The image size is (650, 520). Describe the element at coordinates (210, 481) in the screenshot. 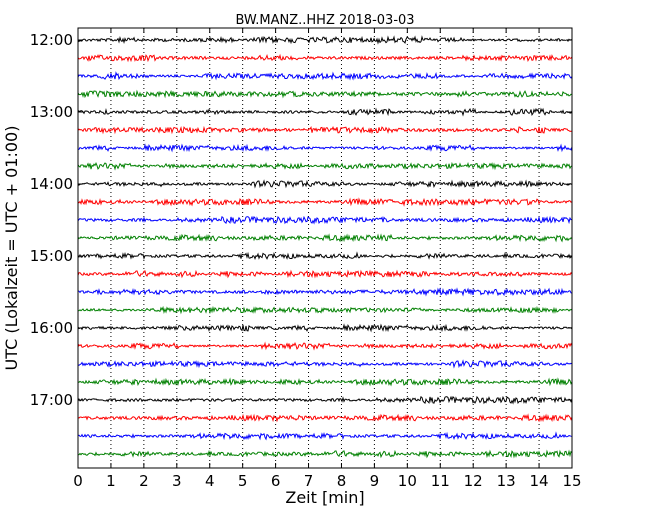

I see `x-tick-label: 4` at that location.